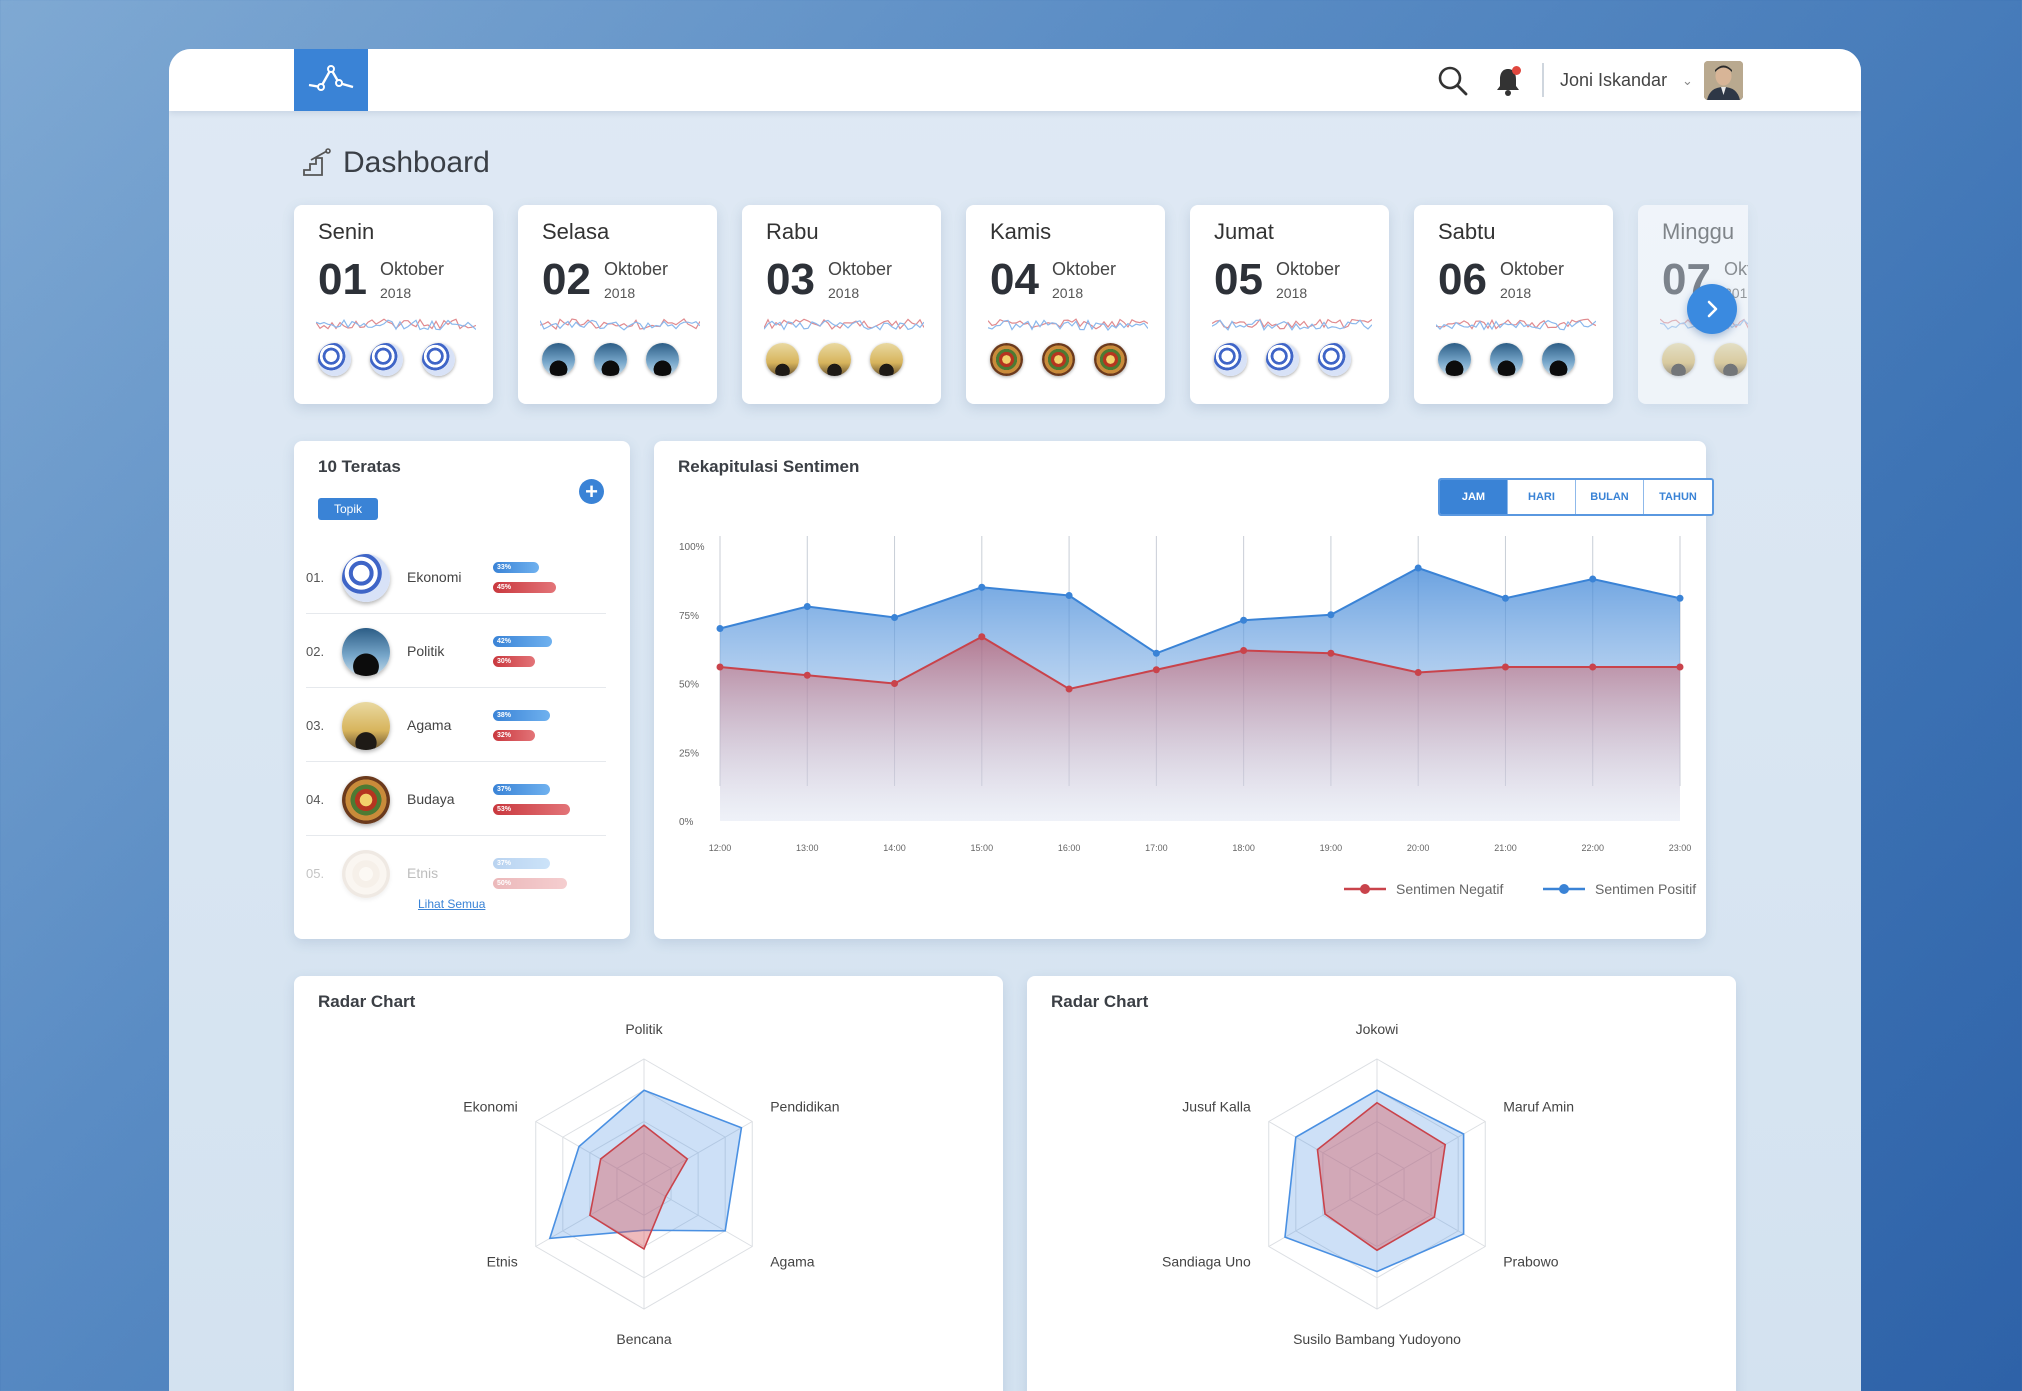  I want to click on radar-axis-label: Ekonomi, so click(490, 1107).